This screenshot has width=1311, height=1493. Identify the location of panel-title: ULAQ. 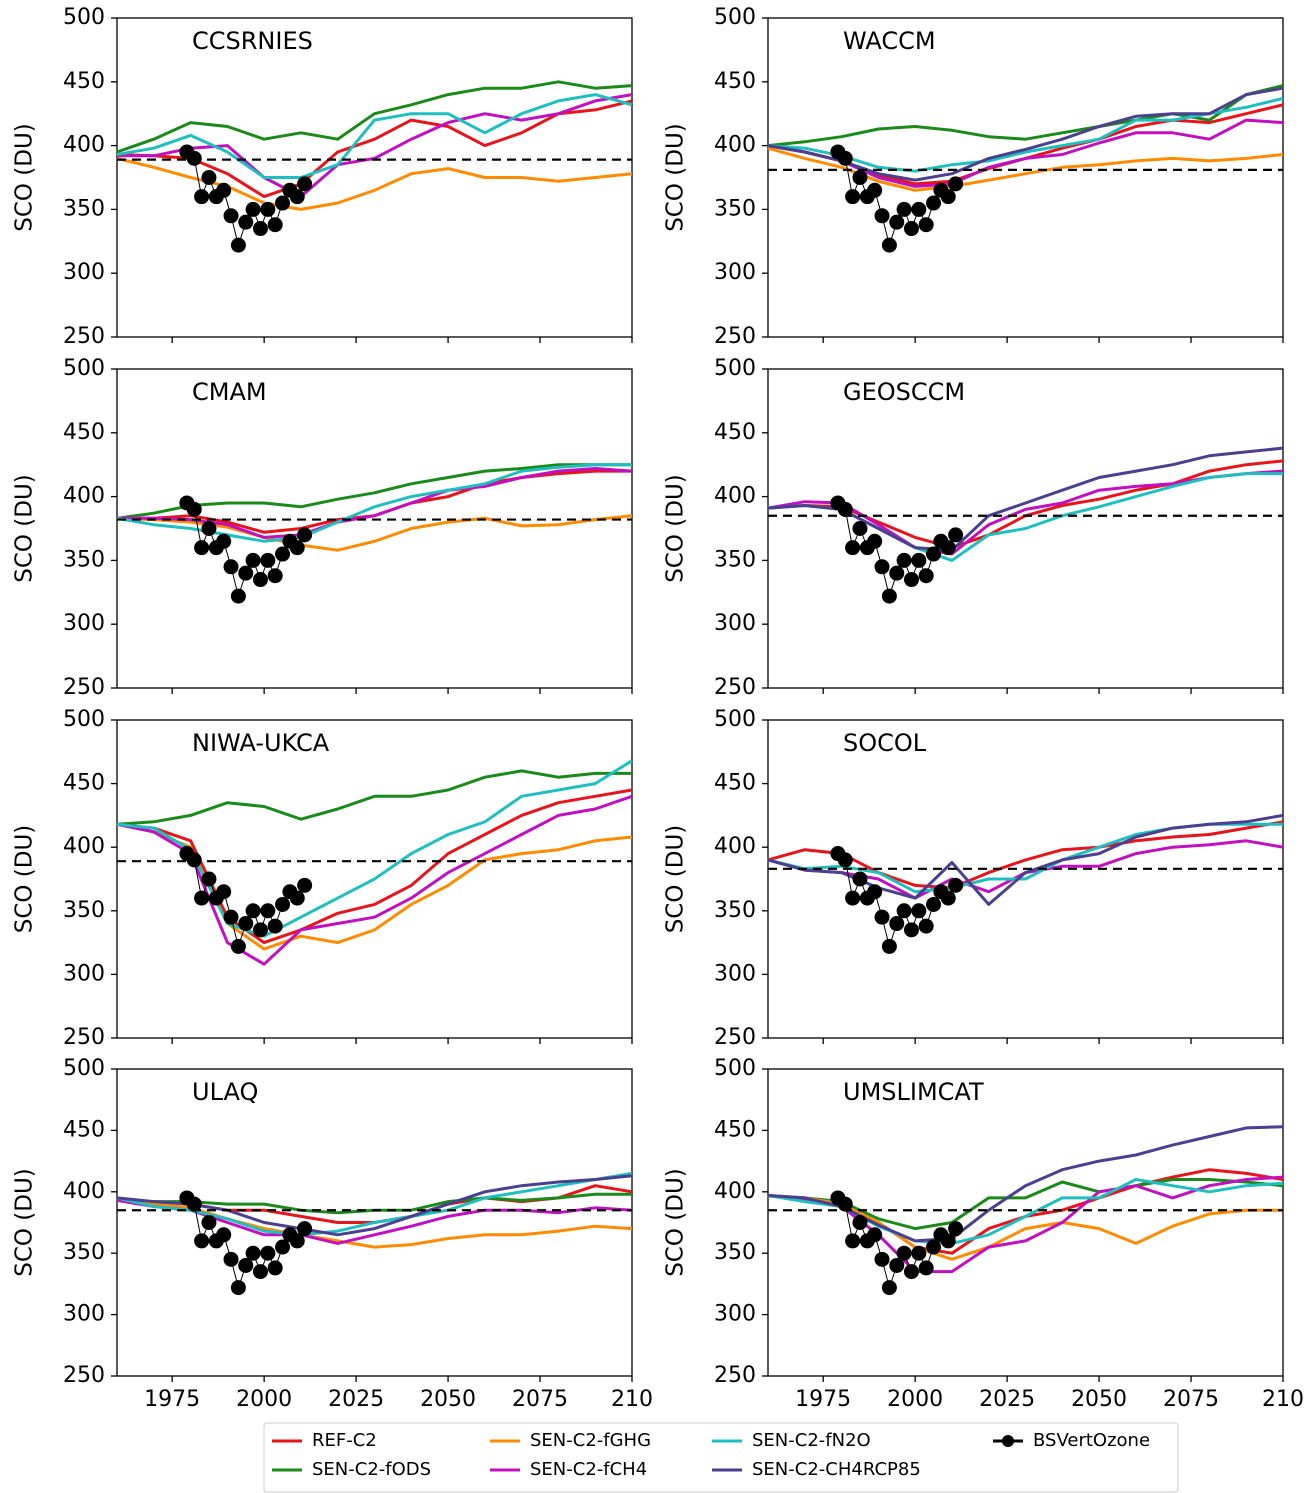
(225, 1092).